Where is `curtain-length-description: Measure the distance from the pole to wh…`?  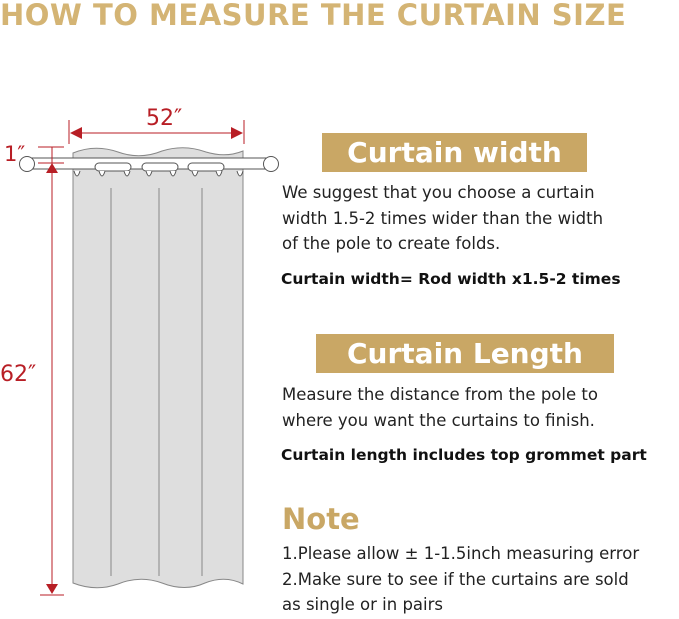
curtain-length-description: Measure the distance from the pole to wh… is located at coordinates (440, 407).